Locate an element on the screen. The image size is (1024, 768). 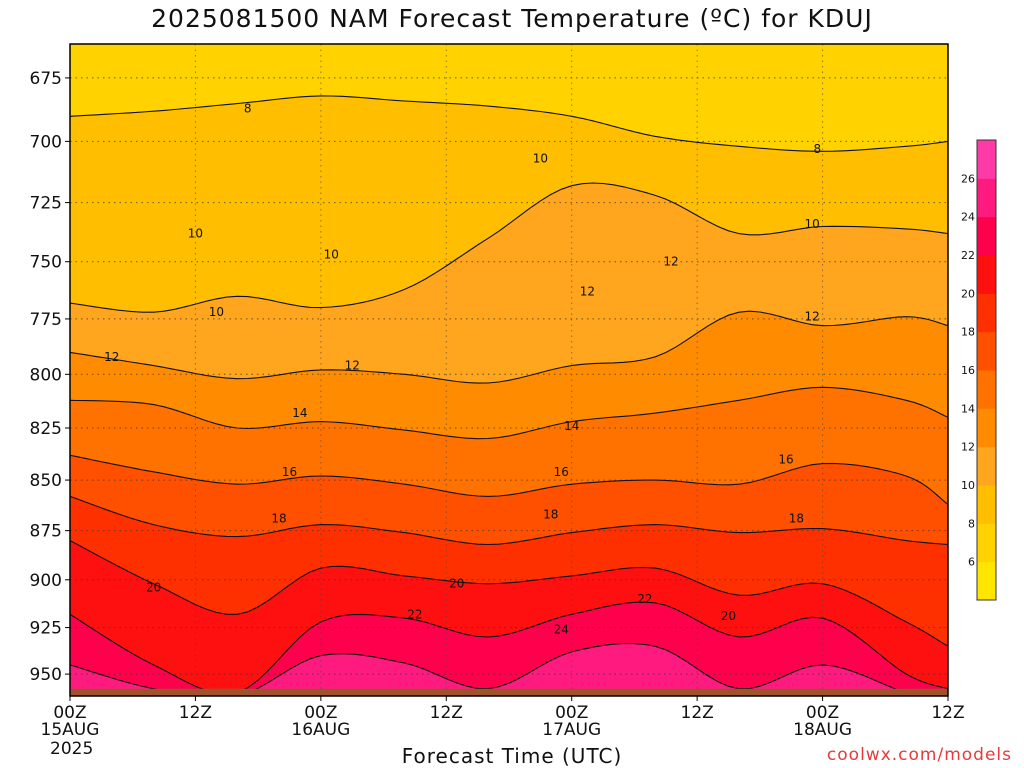
y-axis: 675 700 725 750 775 800 825 850 875 900 925 950 is located at coordinates (50, 377).